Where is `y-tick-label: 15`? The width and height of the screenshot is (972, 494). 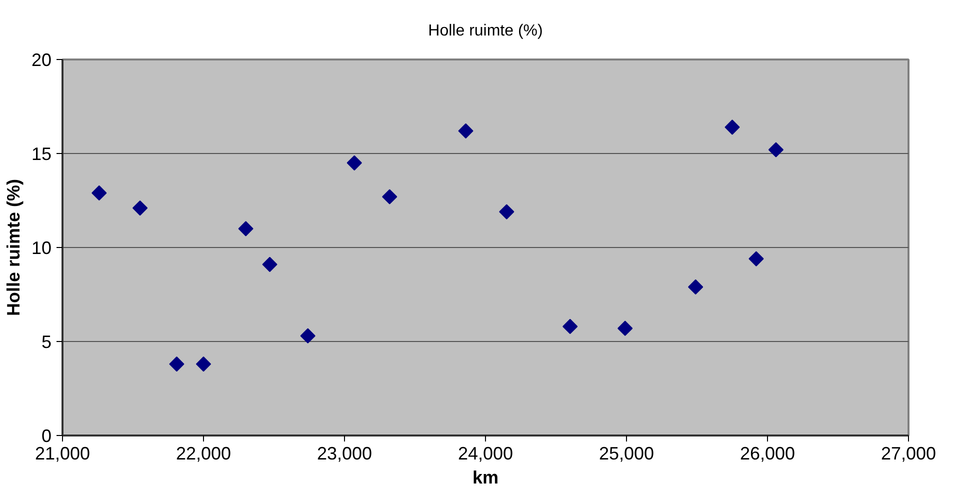 y-tick-label: 15 is located at coordinates (41, 154).